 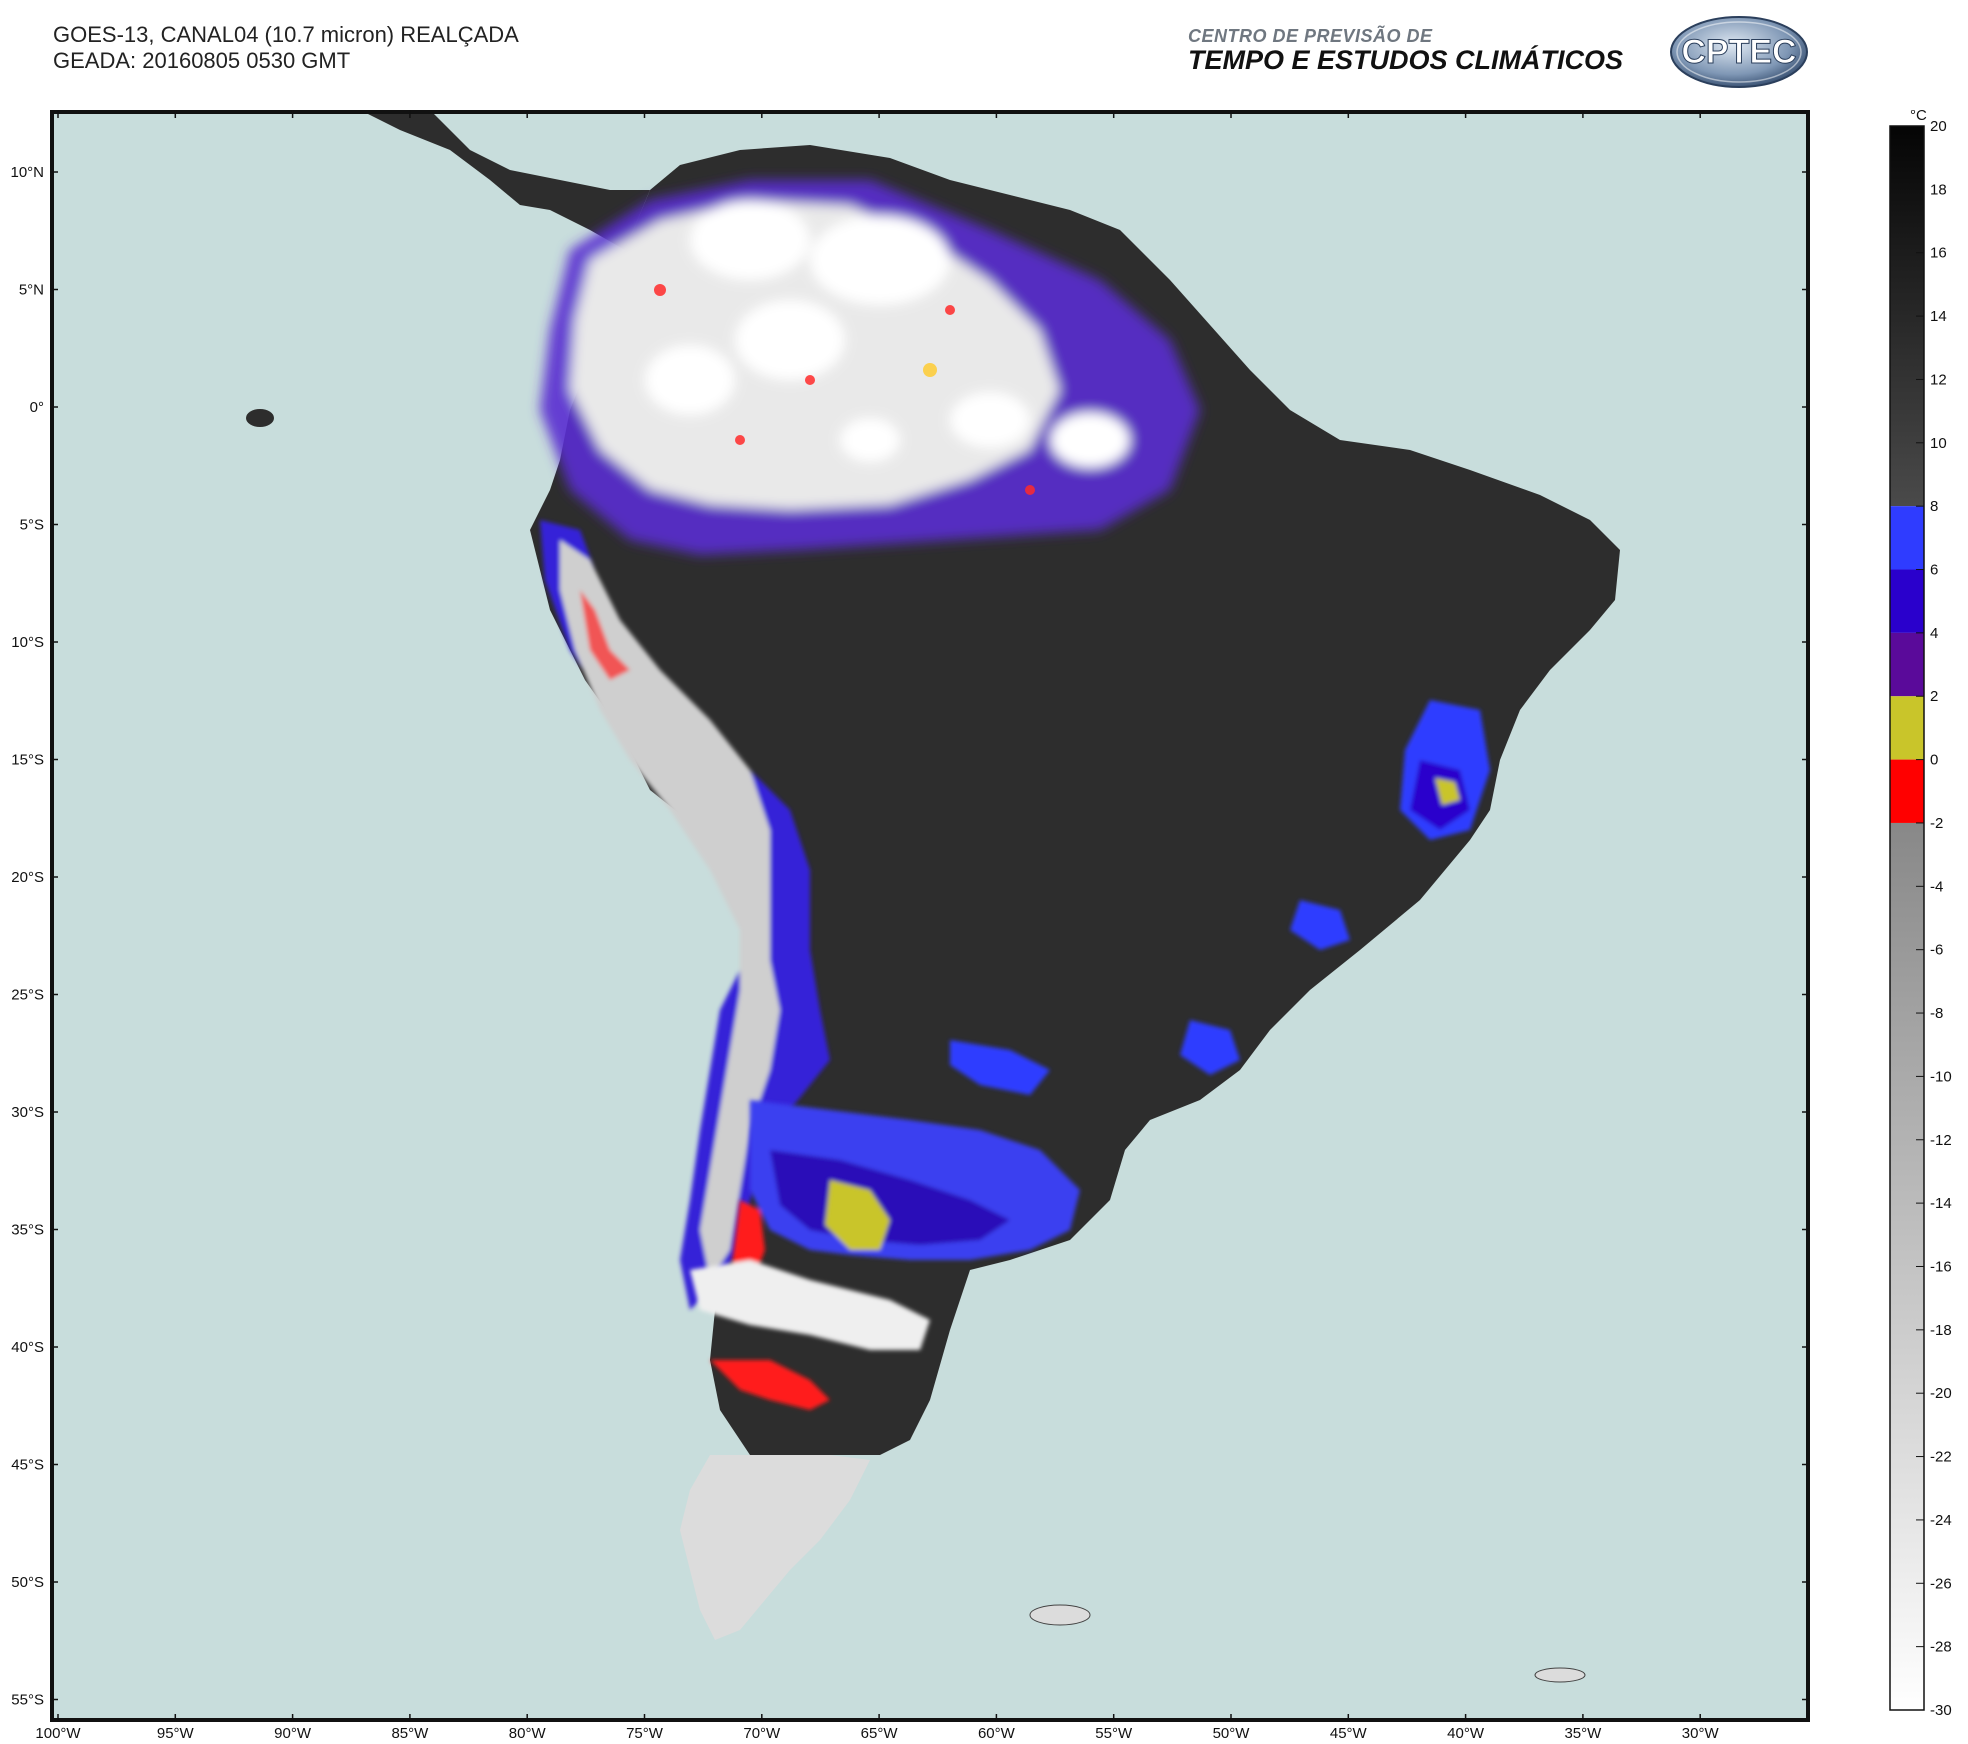 What do you see at coordinates (27, 877) in the screenshot?
I see `latitude-label: 20°S` at bounding box center [27, 877].